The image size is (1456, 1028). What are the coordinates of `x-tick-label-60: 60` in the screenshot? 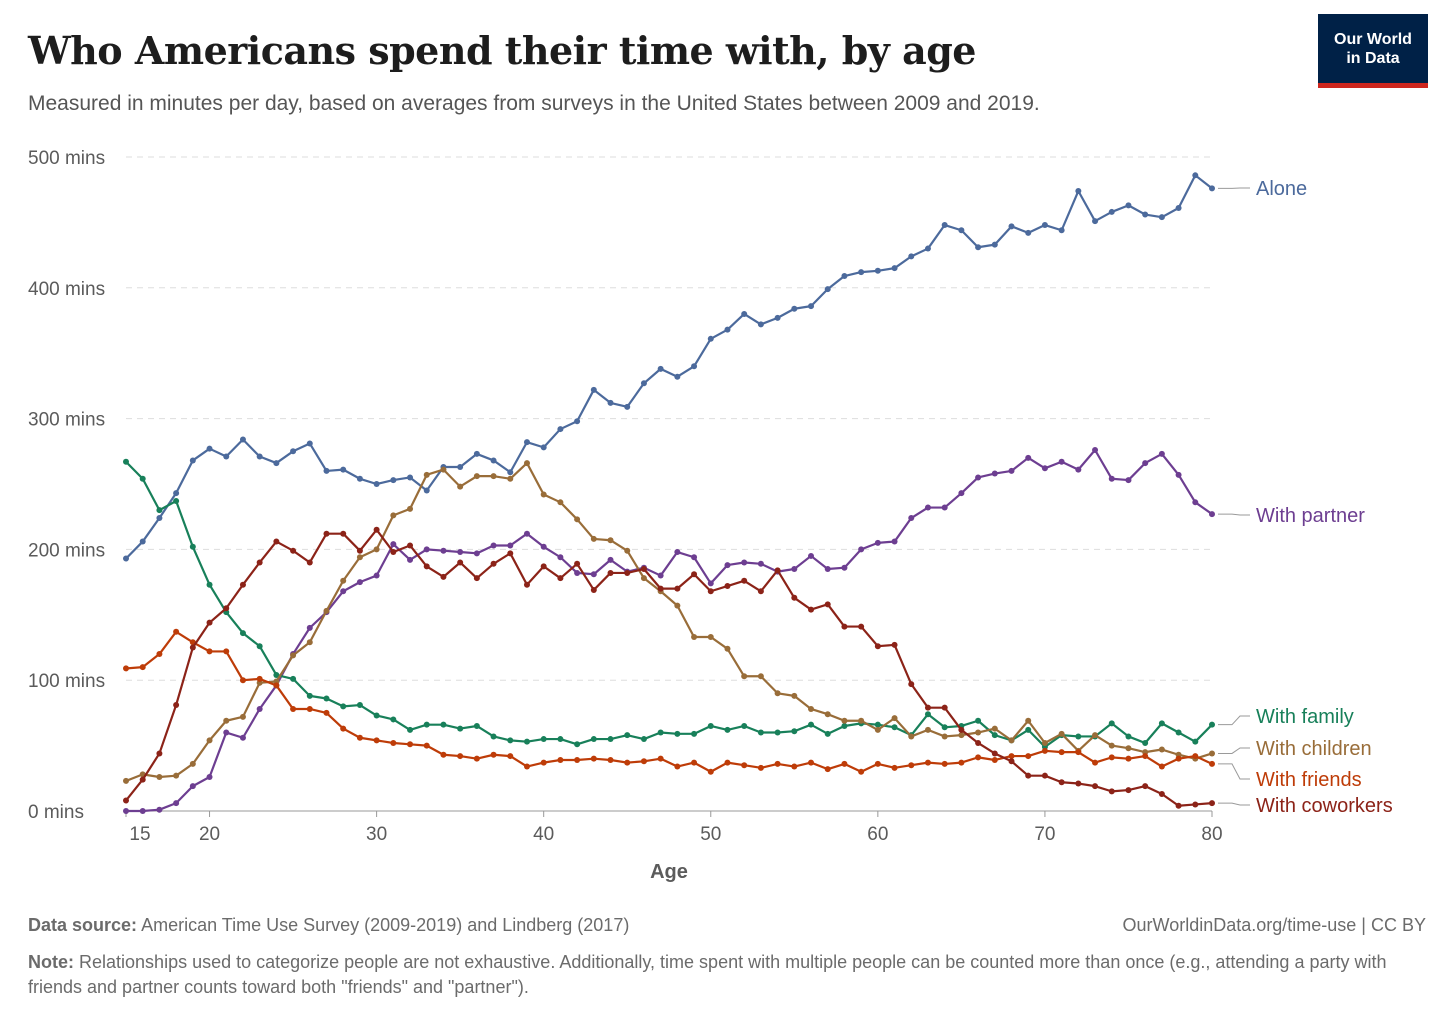 It's located at (877, 834).